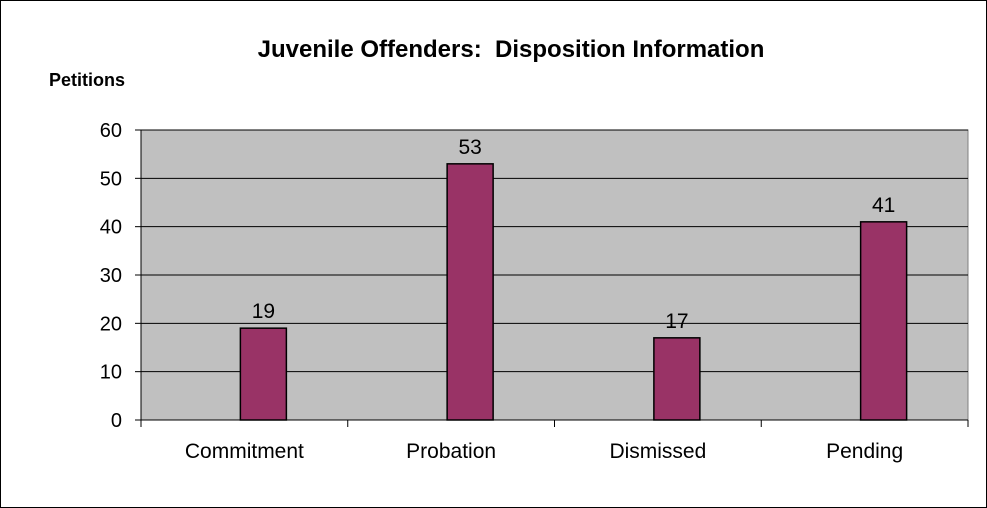 This screenshot has width=987, height=508. Describe the element at coordinates (883, 321) in the screenshot. I see `bar-pending` at that location.